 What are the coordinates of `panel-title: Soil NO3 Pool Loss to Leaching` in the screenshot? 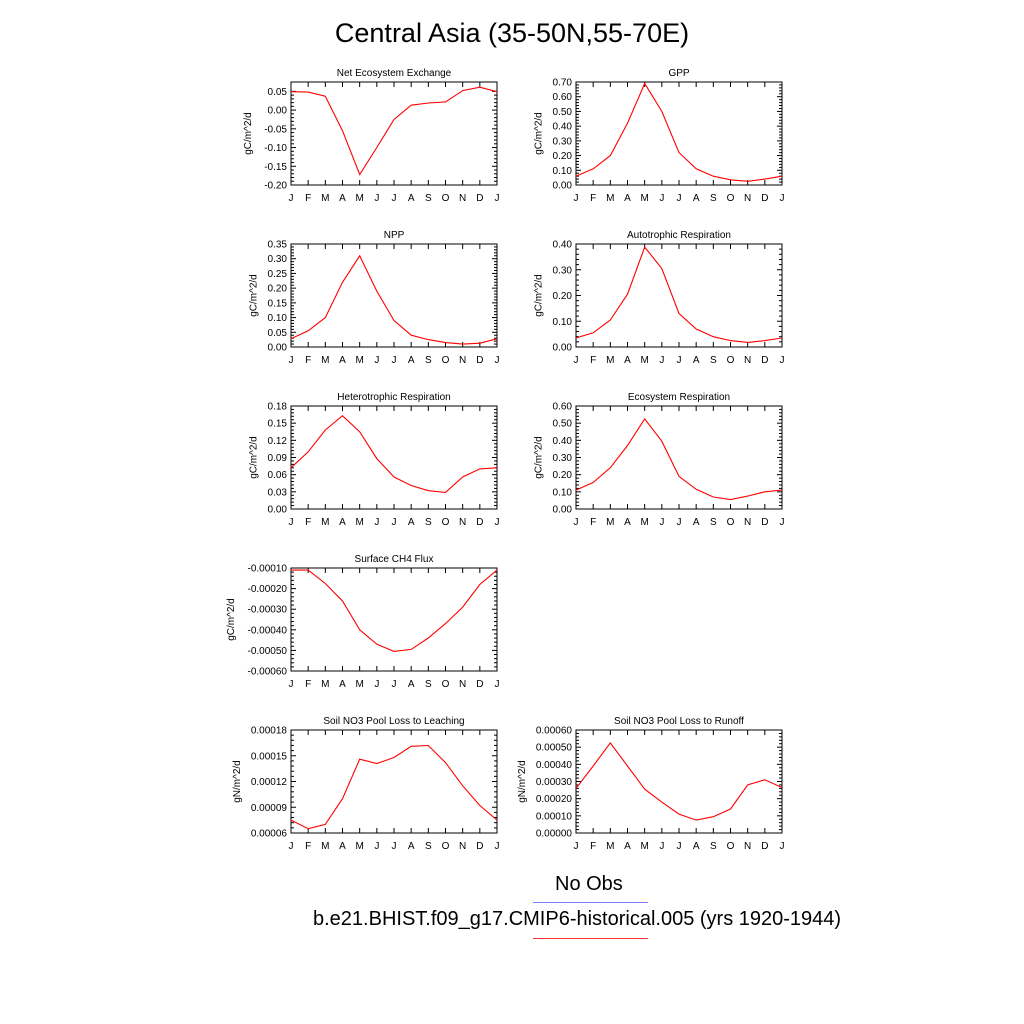 It's located at (393, 721).